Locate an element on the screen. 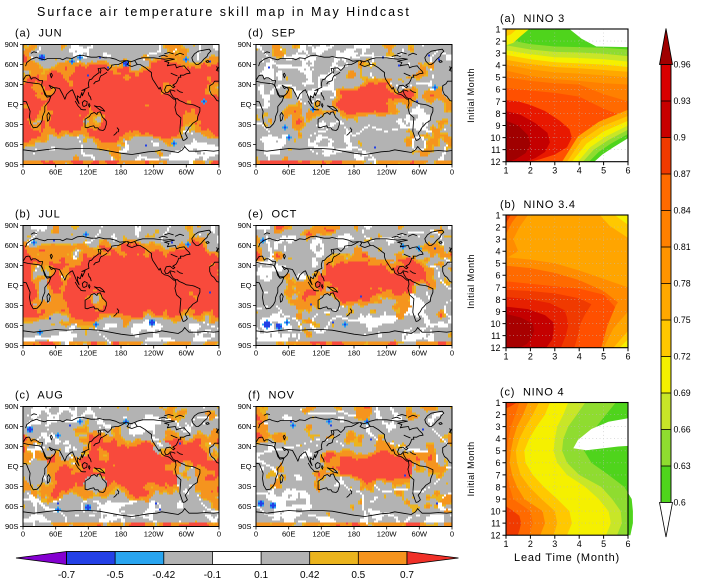 This screenshot has width=703, height=579. svg-text: 120E is located at coordinates (321, 172).